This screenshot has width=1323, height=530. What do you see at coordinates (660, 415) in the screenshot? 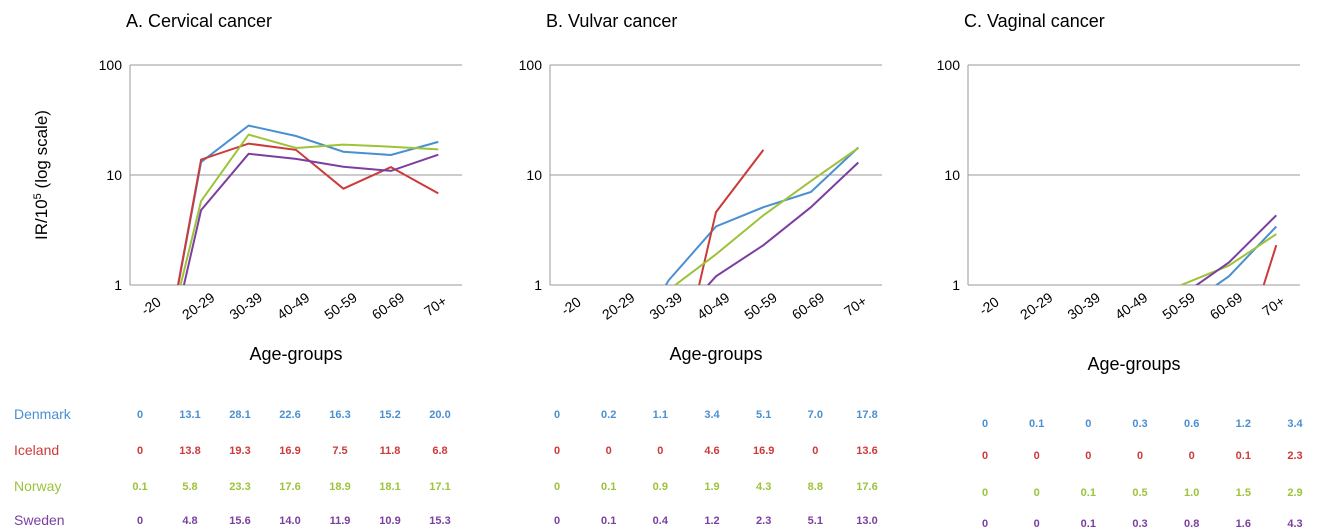
I see `table-value: 1.1` at bounding box center [660, 415].